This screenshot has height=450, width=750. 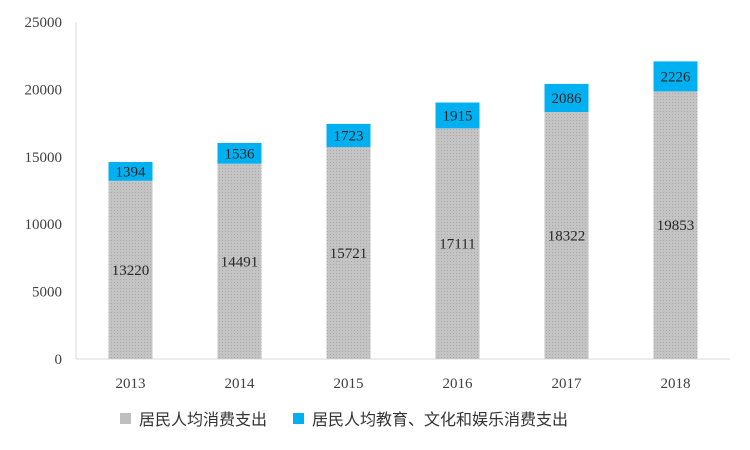 What do you see at coordinates (458, 384) in the screenshot?
I see `x-tick-label: 2016` at bounding box center [458, 384].